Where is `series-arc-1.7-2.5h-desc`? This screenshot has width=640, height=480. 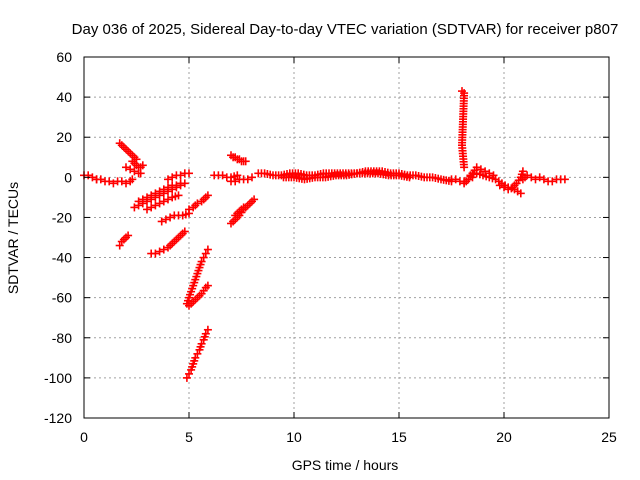
series-arc-1.7-2.5h-desc is located at coordinates (128, 151).